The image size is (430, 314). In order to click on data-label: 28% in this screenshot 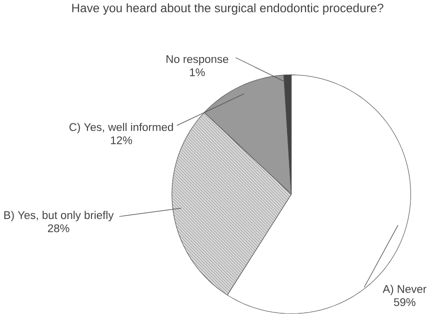, I will do `click(59, 228)`.